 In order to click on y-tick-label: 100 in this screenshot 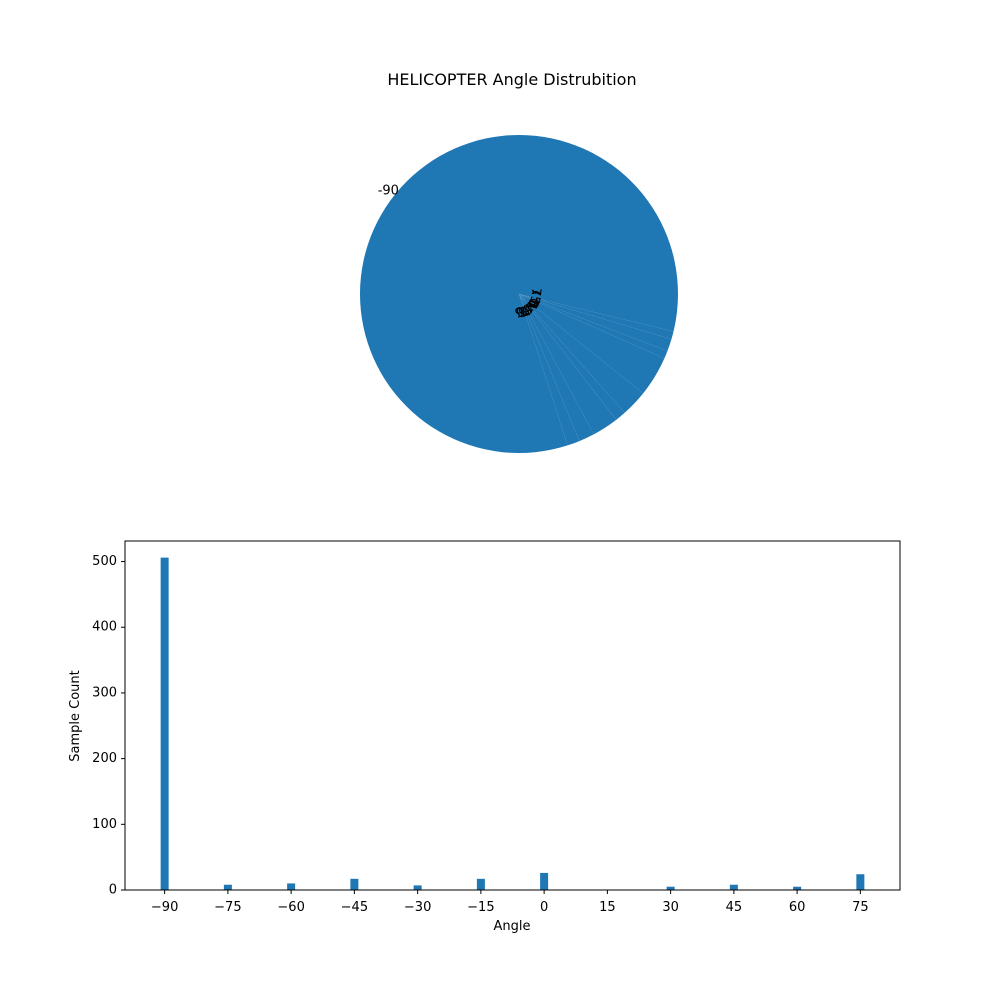, I will do `click(104, 824)`.